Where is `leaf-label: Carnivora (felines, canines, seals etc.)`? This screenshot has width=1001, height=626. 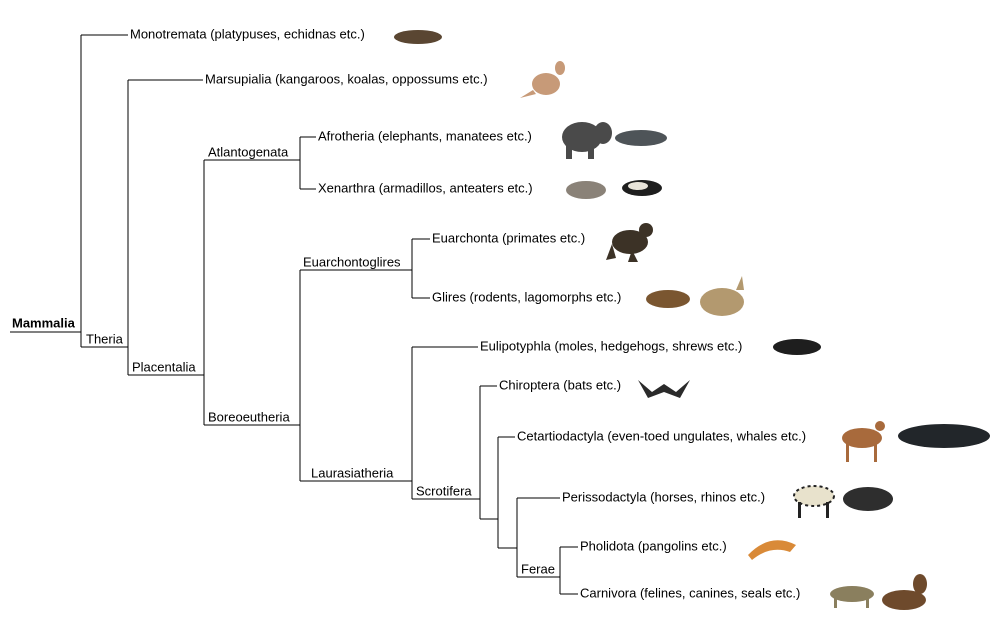
leaf-label: Carnivora (felines, canines, seals etc.) is located at coordinates (690, 592).